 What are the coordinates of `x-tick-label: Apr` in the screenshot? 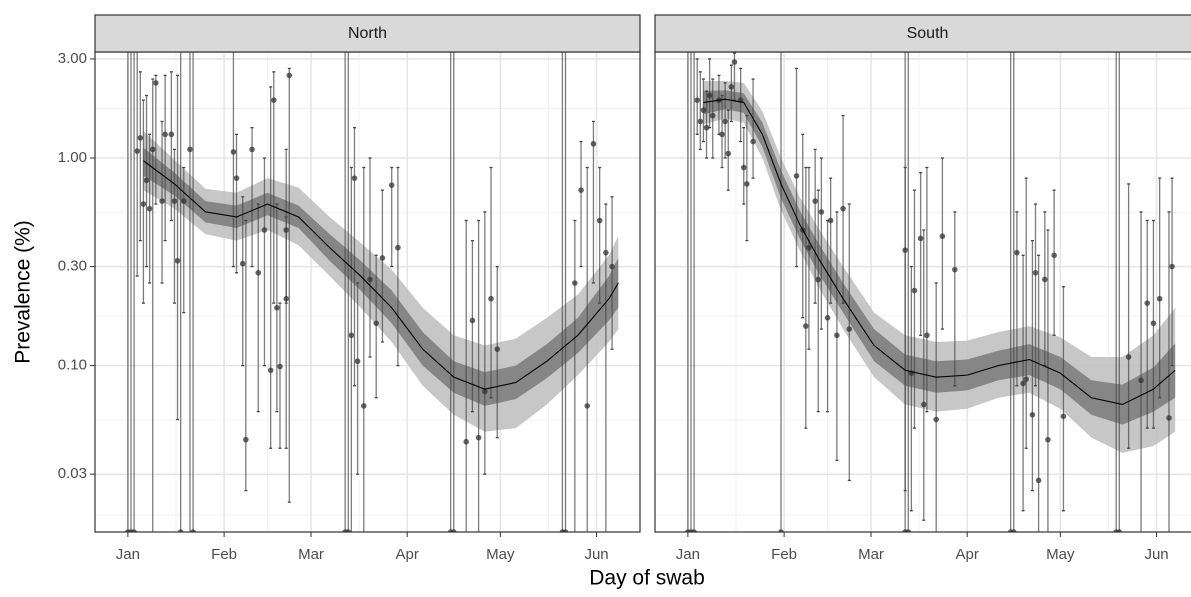 It's located at (407, 554).